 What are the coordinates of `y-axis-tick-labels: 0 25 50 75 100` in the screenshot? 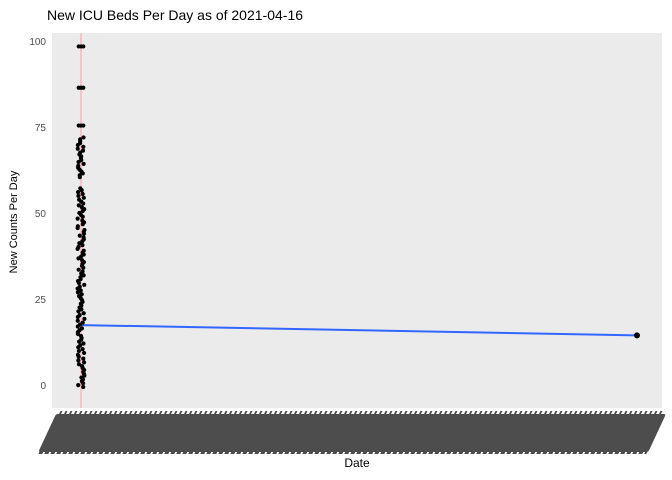 It's located at (23, 240).